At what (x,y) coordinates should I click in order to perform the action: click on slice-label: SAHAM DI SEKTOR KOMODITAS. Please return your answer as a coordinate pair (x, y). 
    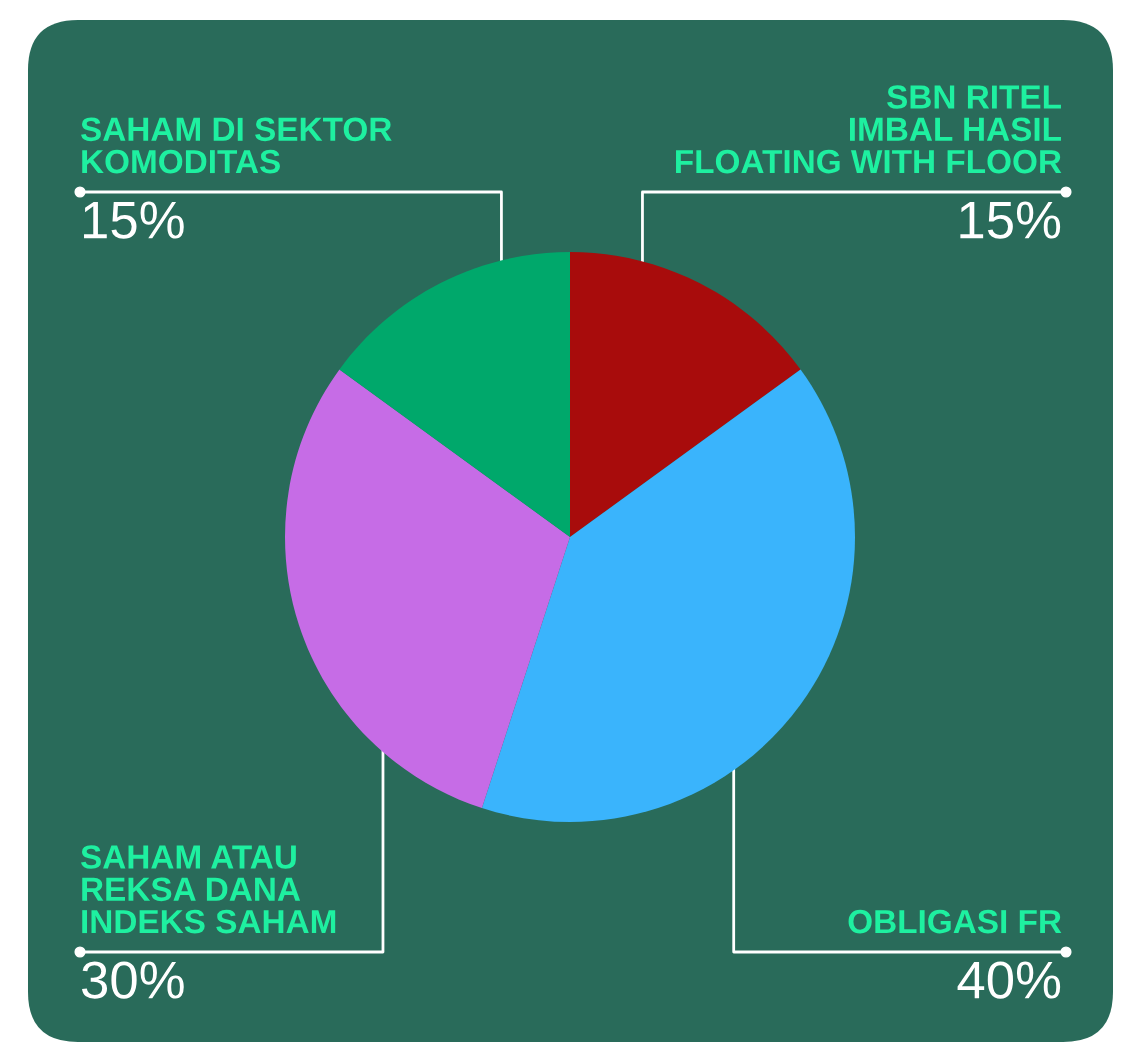
    Looking at the image, I should click on (236, 145).